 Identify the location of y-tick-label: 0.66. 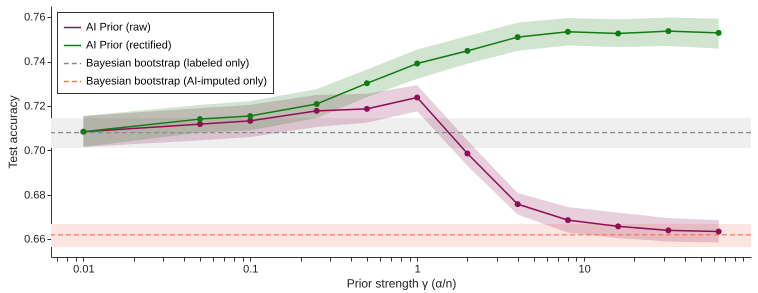
(35, 240).